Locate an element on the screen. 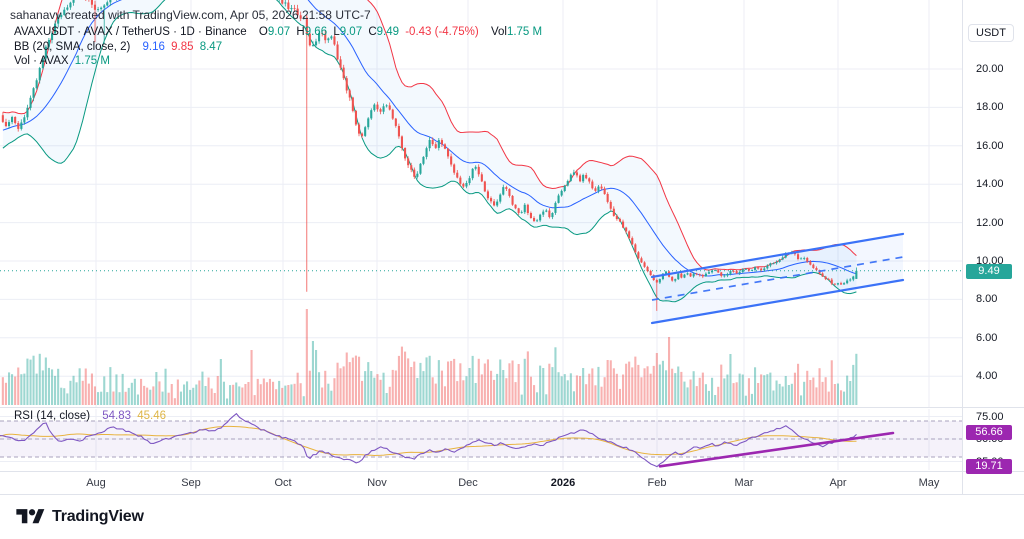 Image resolution: width=1024 pixels, height=539 pixels. price-tick-label: 14.00 is located at coordinates (990, 184).